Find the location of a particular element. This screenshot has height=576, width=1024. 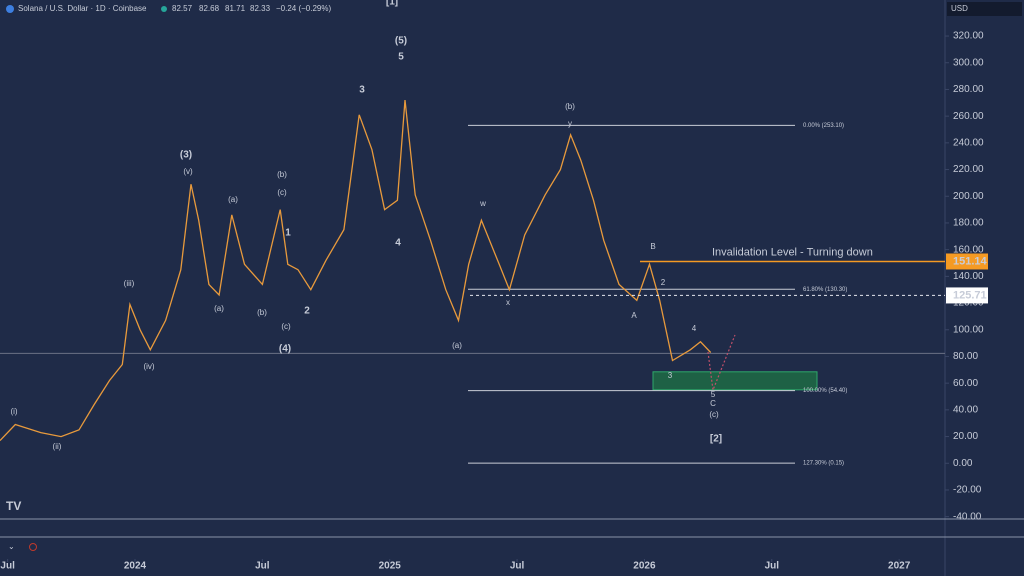

y-tick-label: 200.00 is located at coordinates (968, 196).